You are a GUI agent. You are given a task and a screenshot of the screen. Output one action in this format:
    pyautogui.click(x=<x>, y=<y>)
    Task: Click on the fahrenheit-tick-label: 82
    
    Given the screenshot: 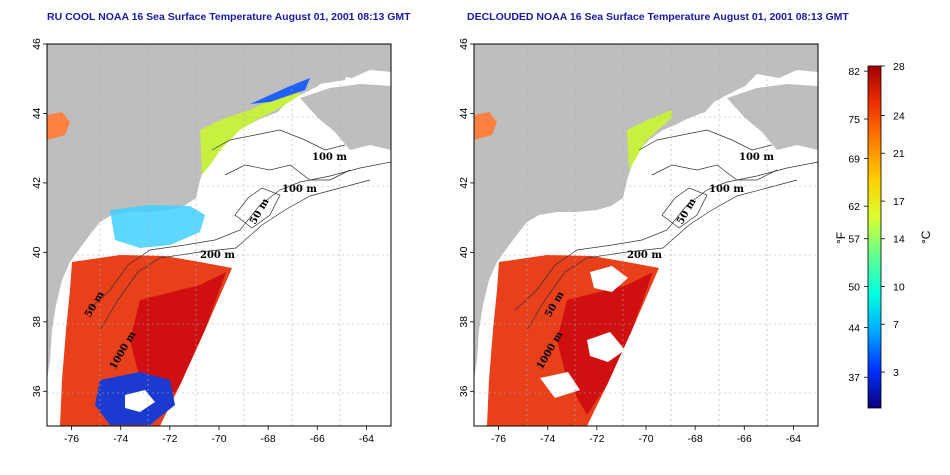 What is the action you would take?
    pyautogui.click(x=854, y=72)
    